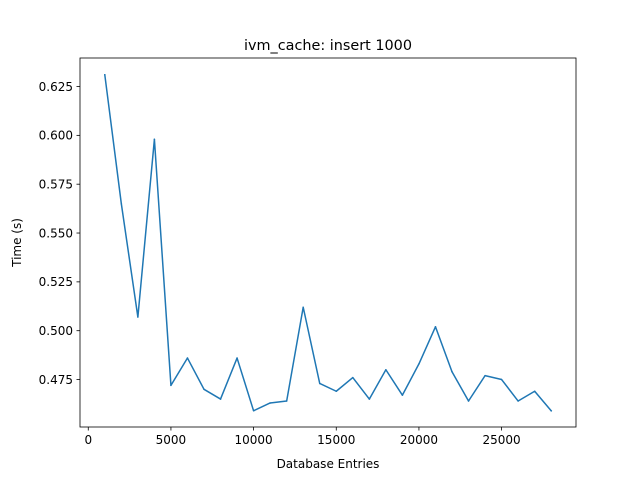  I want to click on y-axis-ticks: 0.475 0.500 0.525 0.550 0.575 0.600 0.625, so click(59, 233).